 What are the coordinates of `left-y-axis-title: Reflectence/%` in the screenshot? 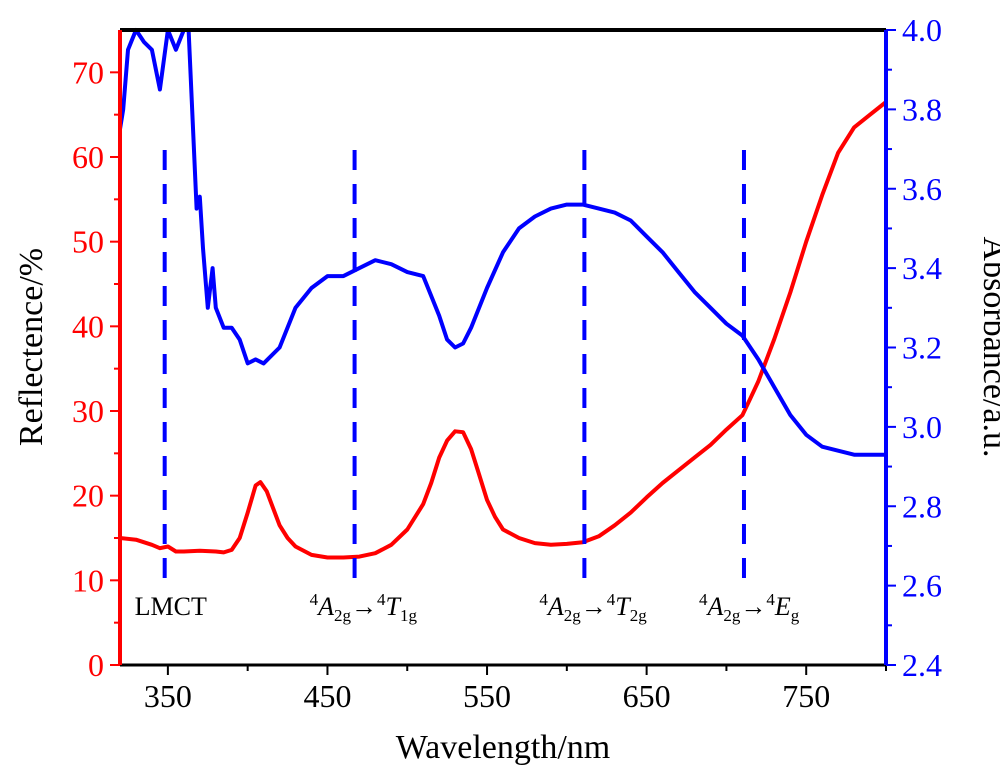 It's located at (31, 347).